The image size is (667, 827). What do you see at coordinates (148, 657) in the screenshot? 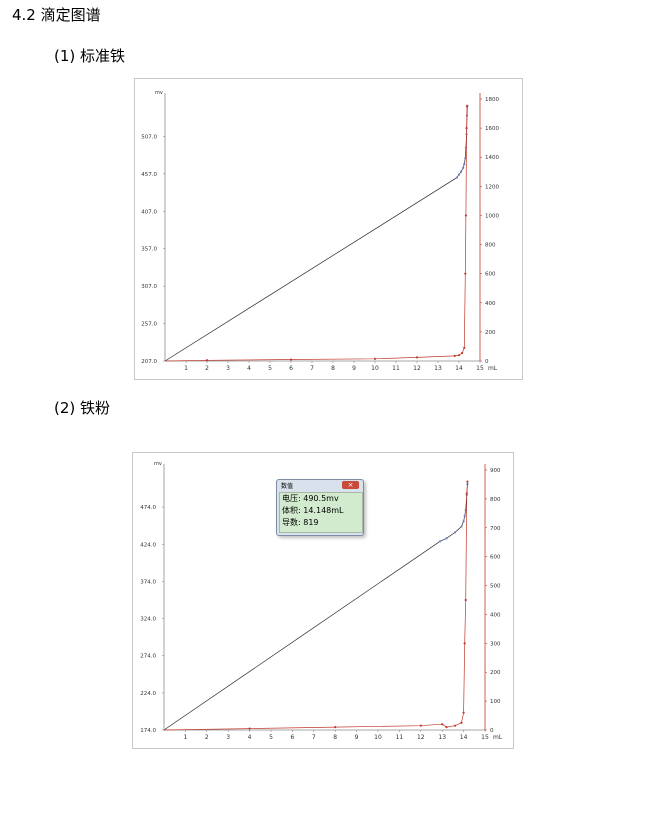
I see `y-tick-label: 274.0` at bounding box center [148, 657].